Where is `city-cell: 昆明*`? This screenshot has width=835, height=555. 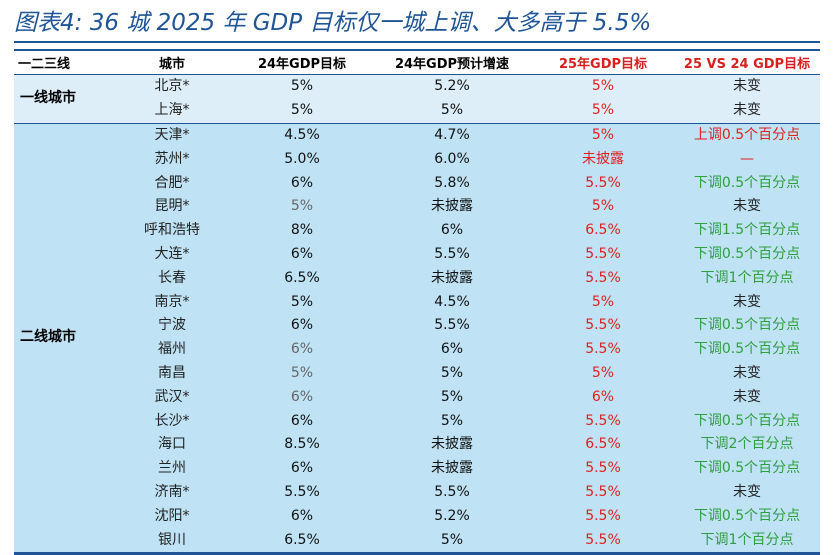
city-cell: 昆明* is located at coordinates (172, 206).